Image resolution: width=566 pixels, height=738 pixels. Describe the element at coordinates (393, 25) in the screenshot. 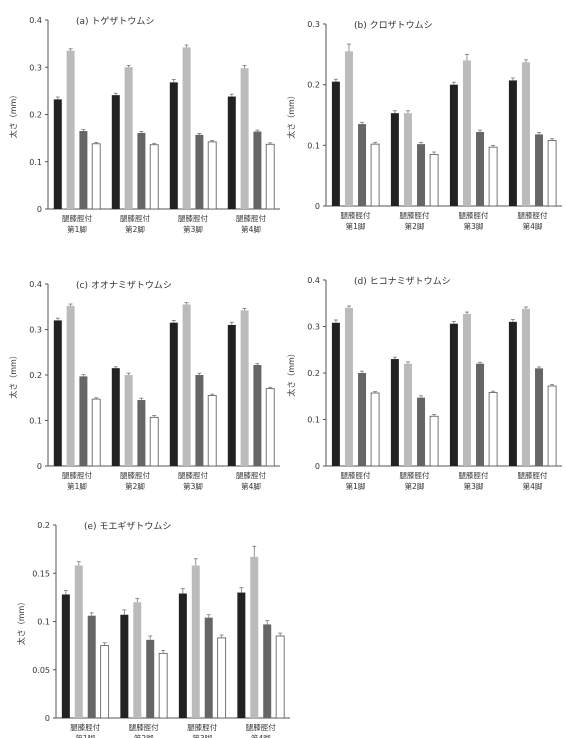

I see `chart-title: (b) クロザトウムシ` at that location.